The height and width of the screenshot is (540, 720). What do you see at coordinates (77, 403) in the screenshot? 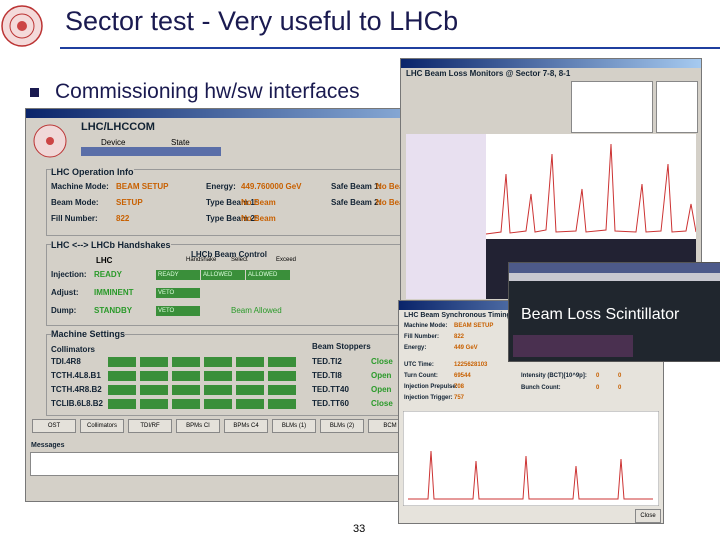
I see `collimator-name: TCLIB.6L8.B2` at bounding box center [77, 403].